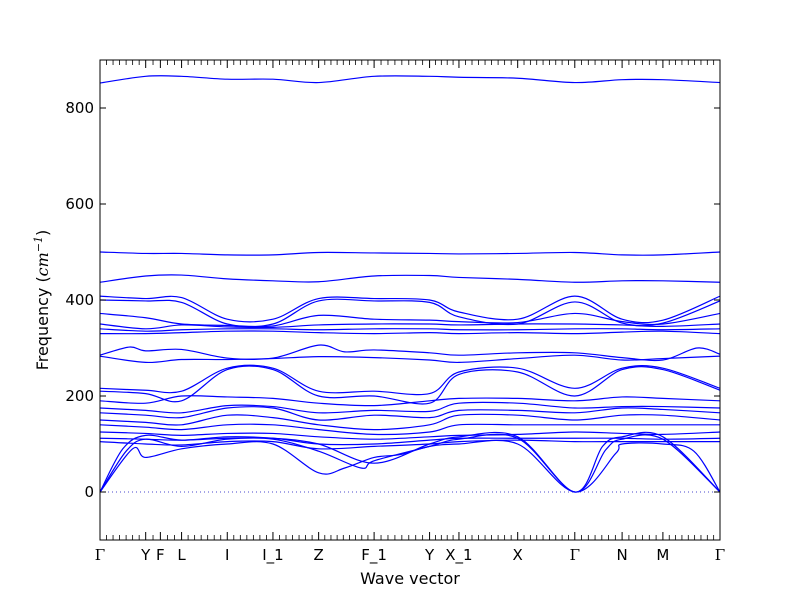 This screenshot has width=800, height=600. Describe the element at coordinates (100, 555) in the screenshot. I see `x-tick-label-1: Γ` at that location.